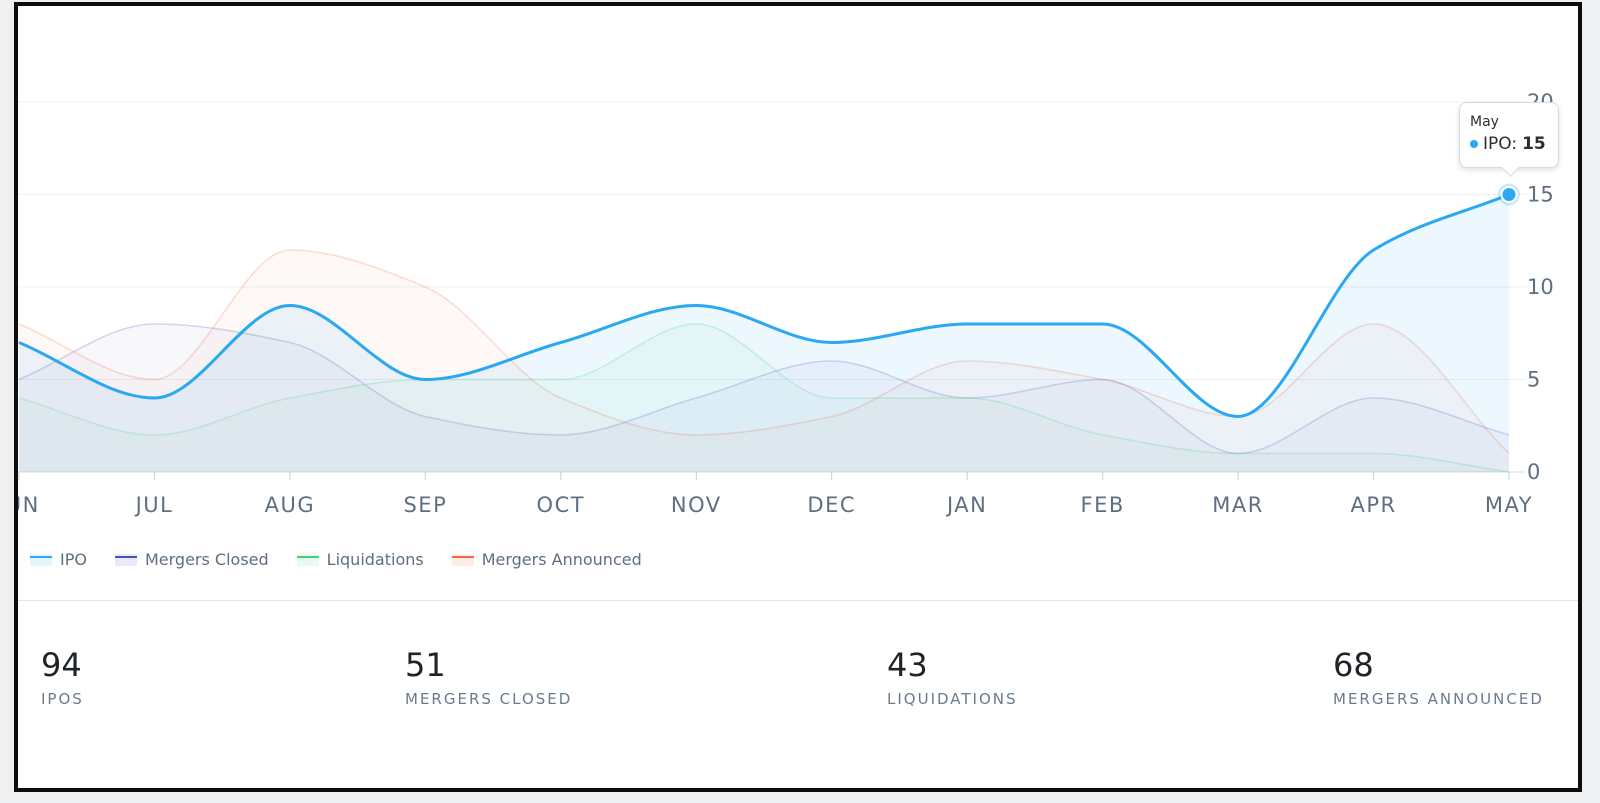 Image resolution: width=1600 pixels, height=803 pixels. What do you see at coordinates (966, 505) in the screenshot?
I see `x-tick-label: JAN` at bounding box center [966, 505].